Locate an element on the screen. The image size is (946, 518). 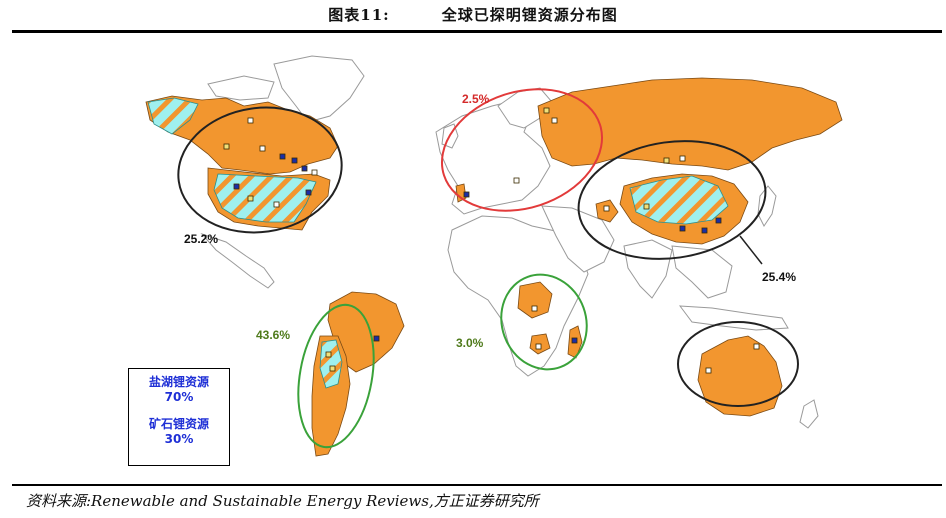
new-zealand-land is located at coordinates (809, 414).